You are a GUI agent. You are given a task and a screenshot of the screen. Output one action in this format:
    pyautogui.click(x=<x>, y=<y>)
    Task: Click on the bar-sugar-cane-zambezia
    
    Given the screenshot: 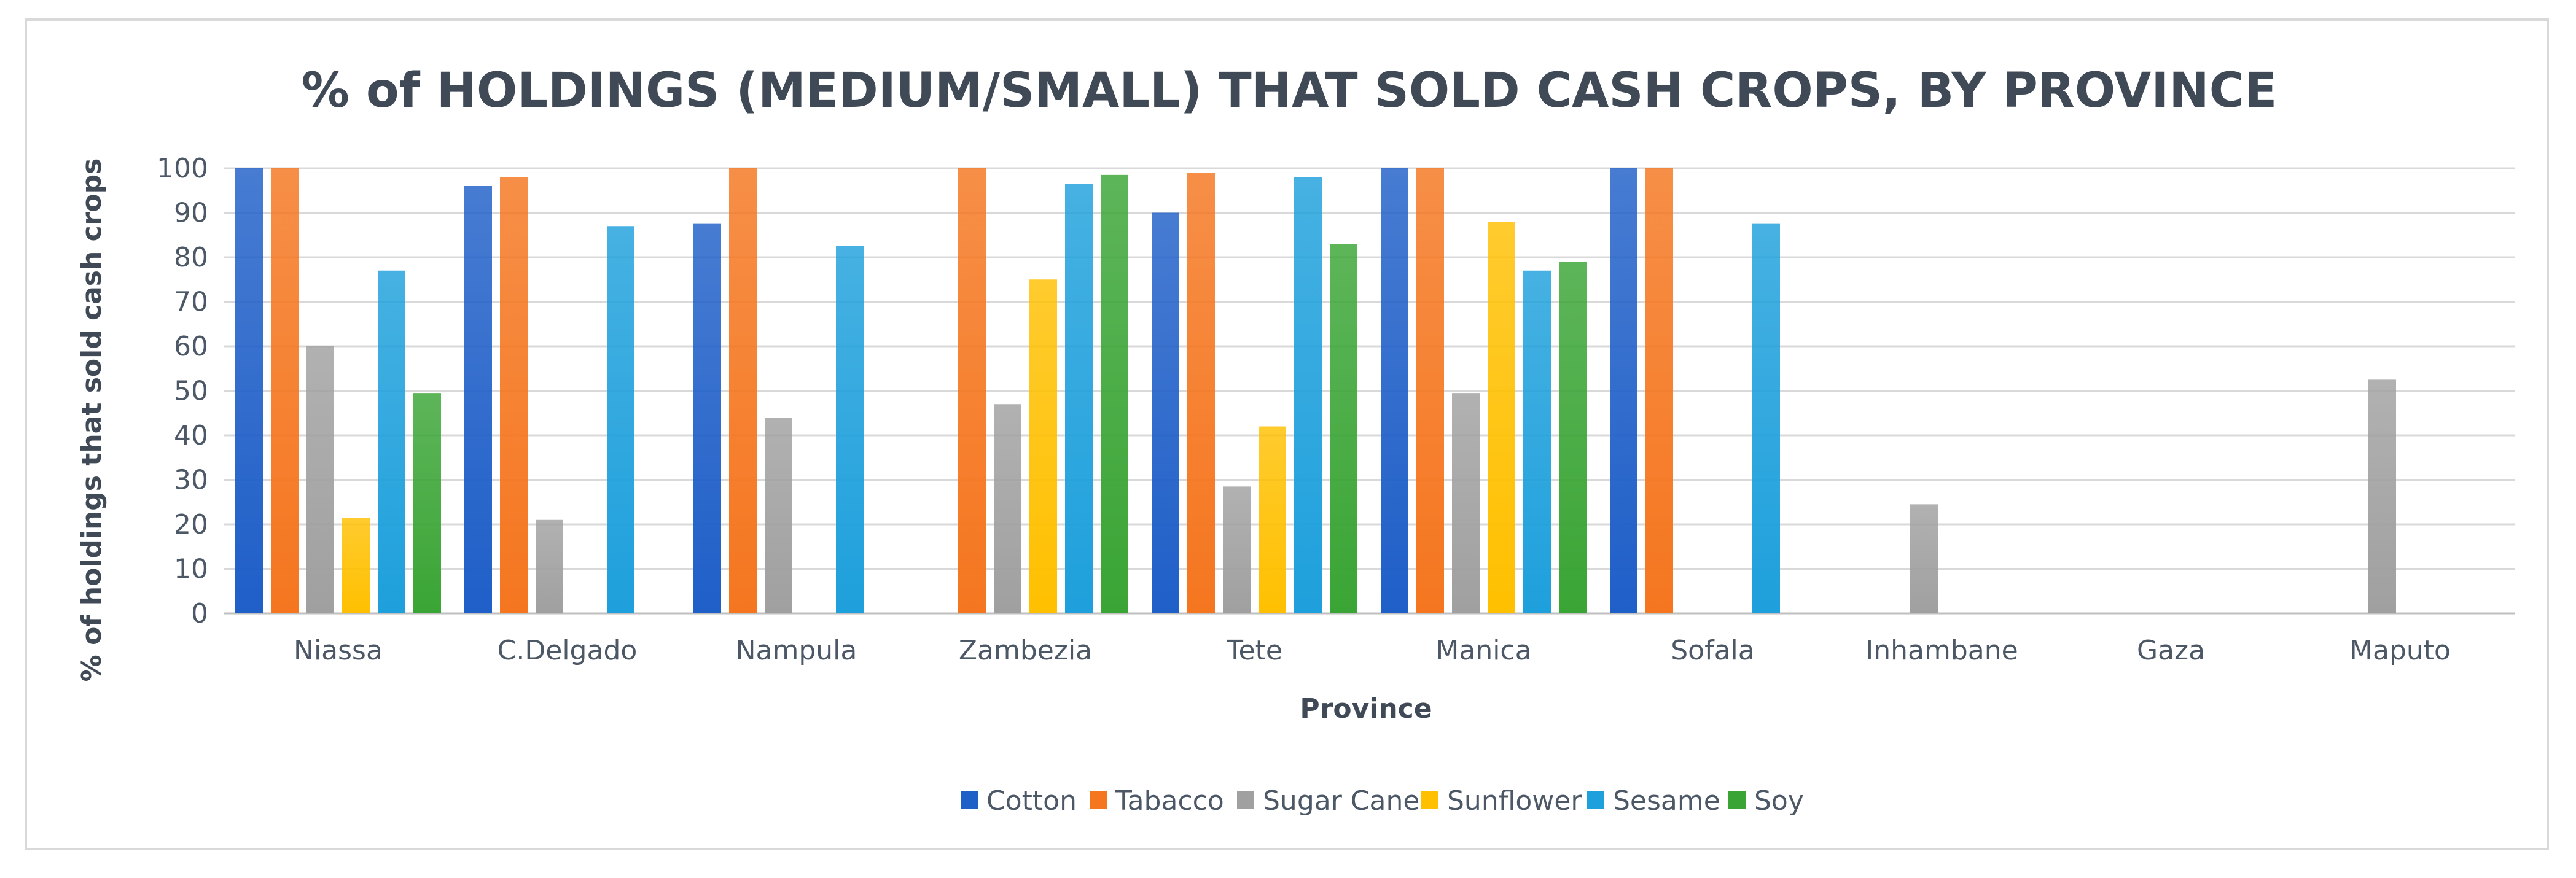 What is the action you would take?
    pyautogui.click(x=1007, y=508)
    